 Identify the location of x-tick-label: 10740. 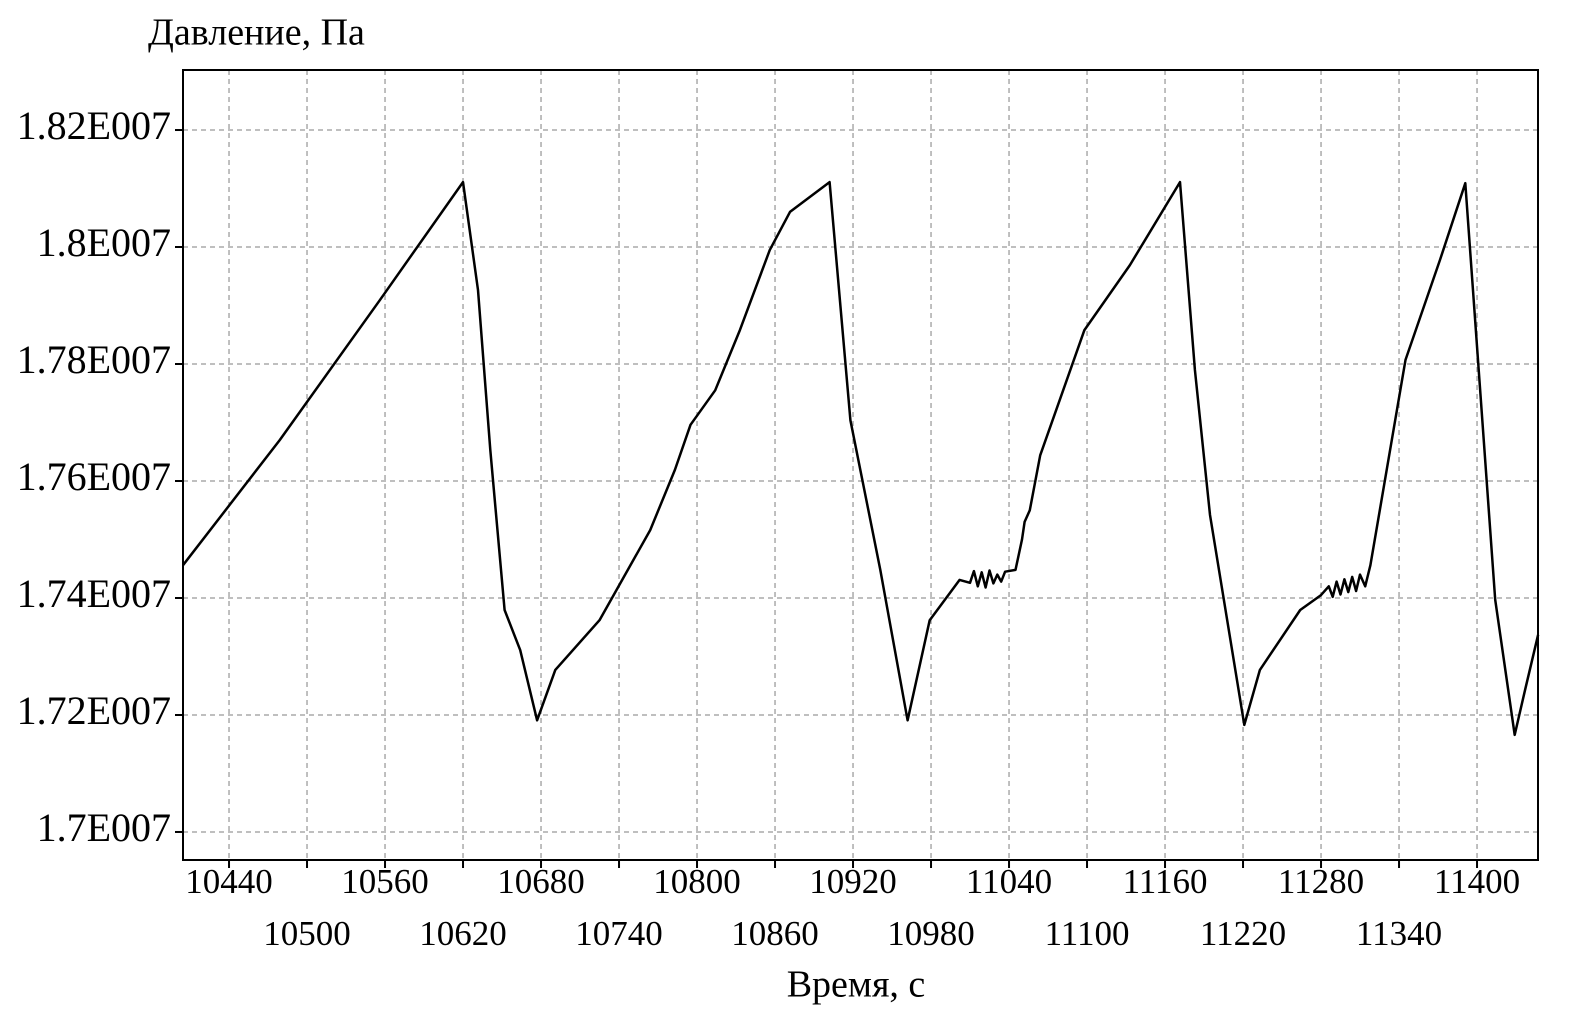
(619, 933).